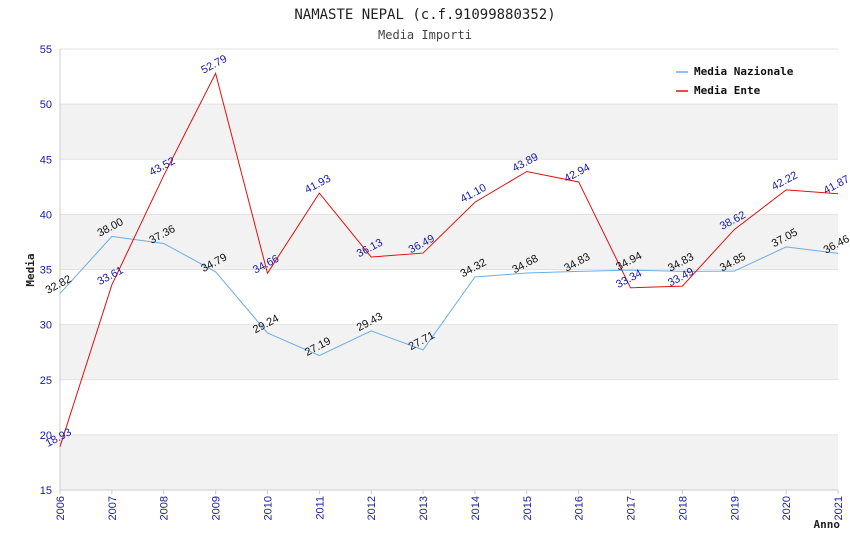  What do you see at coordinates (372, 508) in the screenshot?
I see `x-tick-label: 2012` at bounding box center [372, 508].